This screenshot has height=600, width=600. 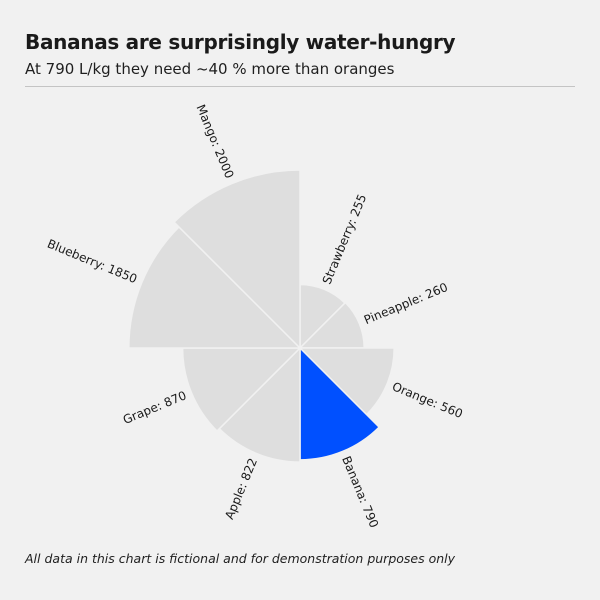 I want to click on slice-banana, so click(x=340, y=403).